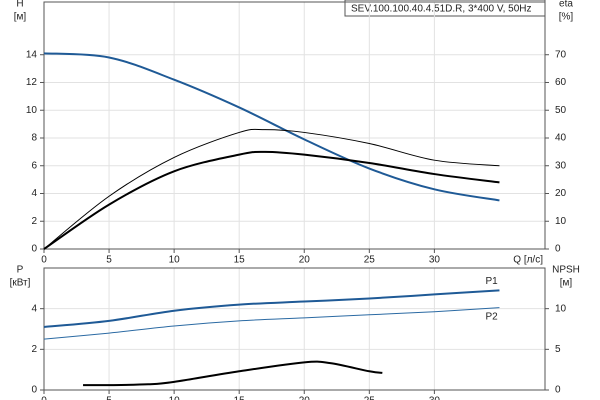 The width and height of the screenshot is (600, 400). What do you see at coordinates (558, 349) in the screenshot?
I see `y2-tick-label: 5` at bounding box center [558, 349].